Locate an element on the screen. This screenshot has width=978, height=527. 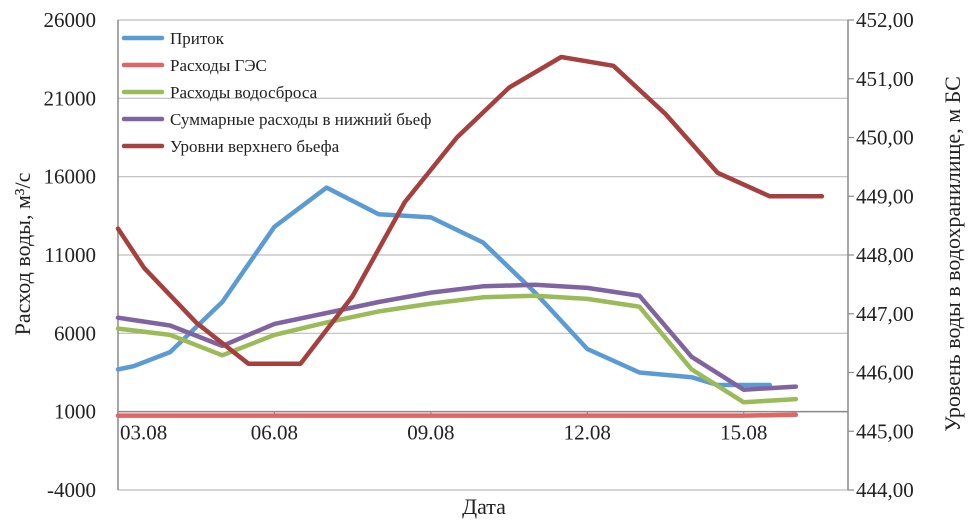
y-axis-left-title: Расход воды, м³/с is located at coordinates (22, 253).